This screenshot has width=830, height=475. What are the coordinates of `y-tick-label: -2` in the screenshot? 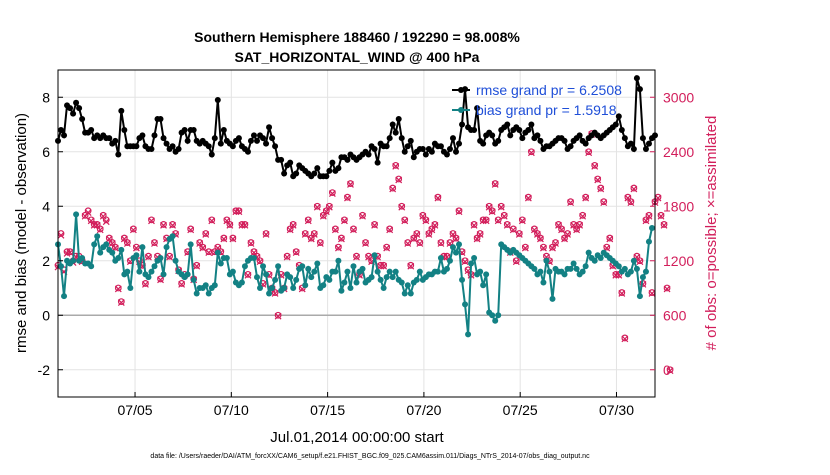 It's located at (44, 370).